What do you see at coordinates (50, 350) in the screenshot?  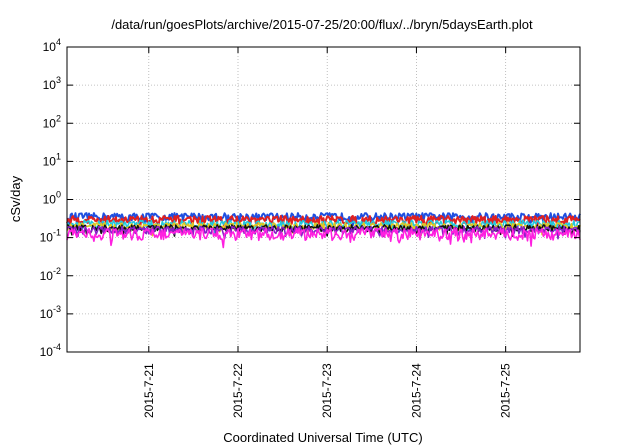 I see `y-tick-label: 10⁻⁴` at bounding box center [50, 350].